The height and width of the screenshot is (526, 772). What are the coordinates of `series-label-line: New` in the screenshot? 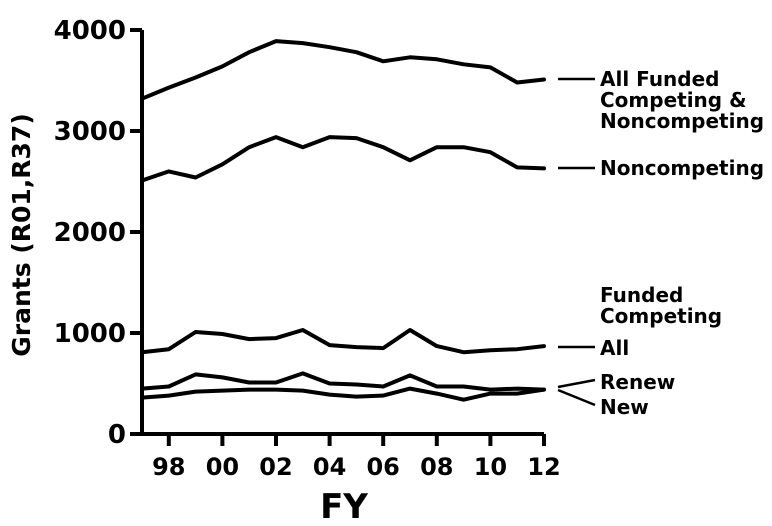 It's located at (624, 407).